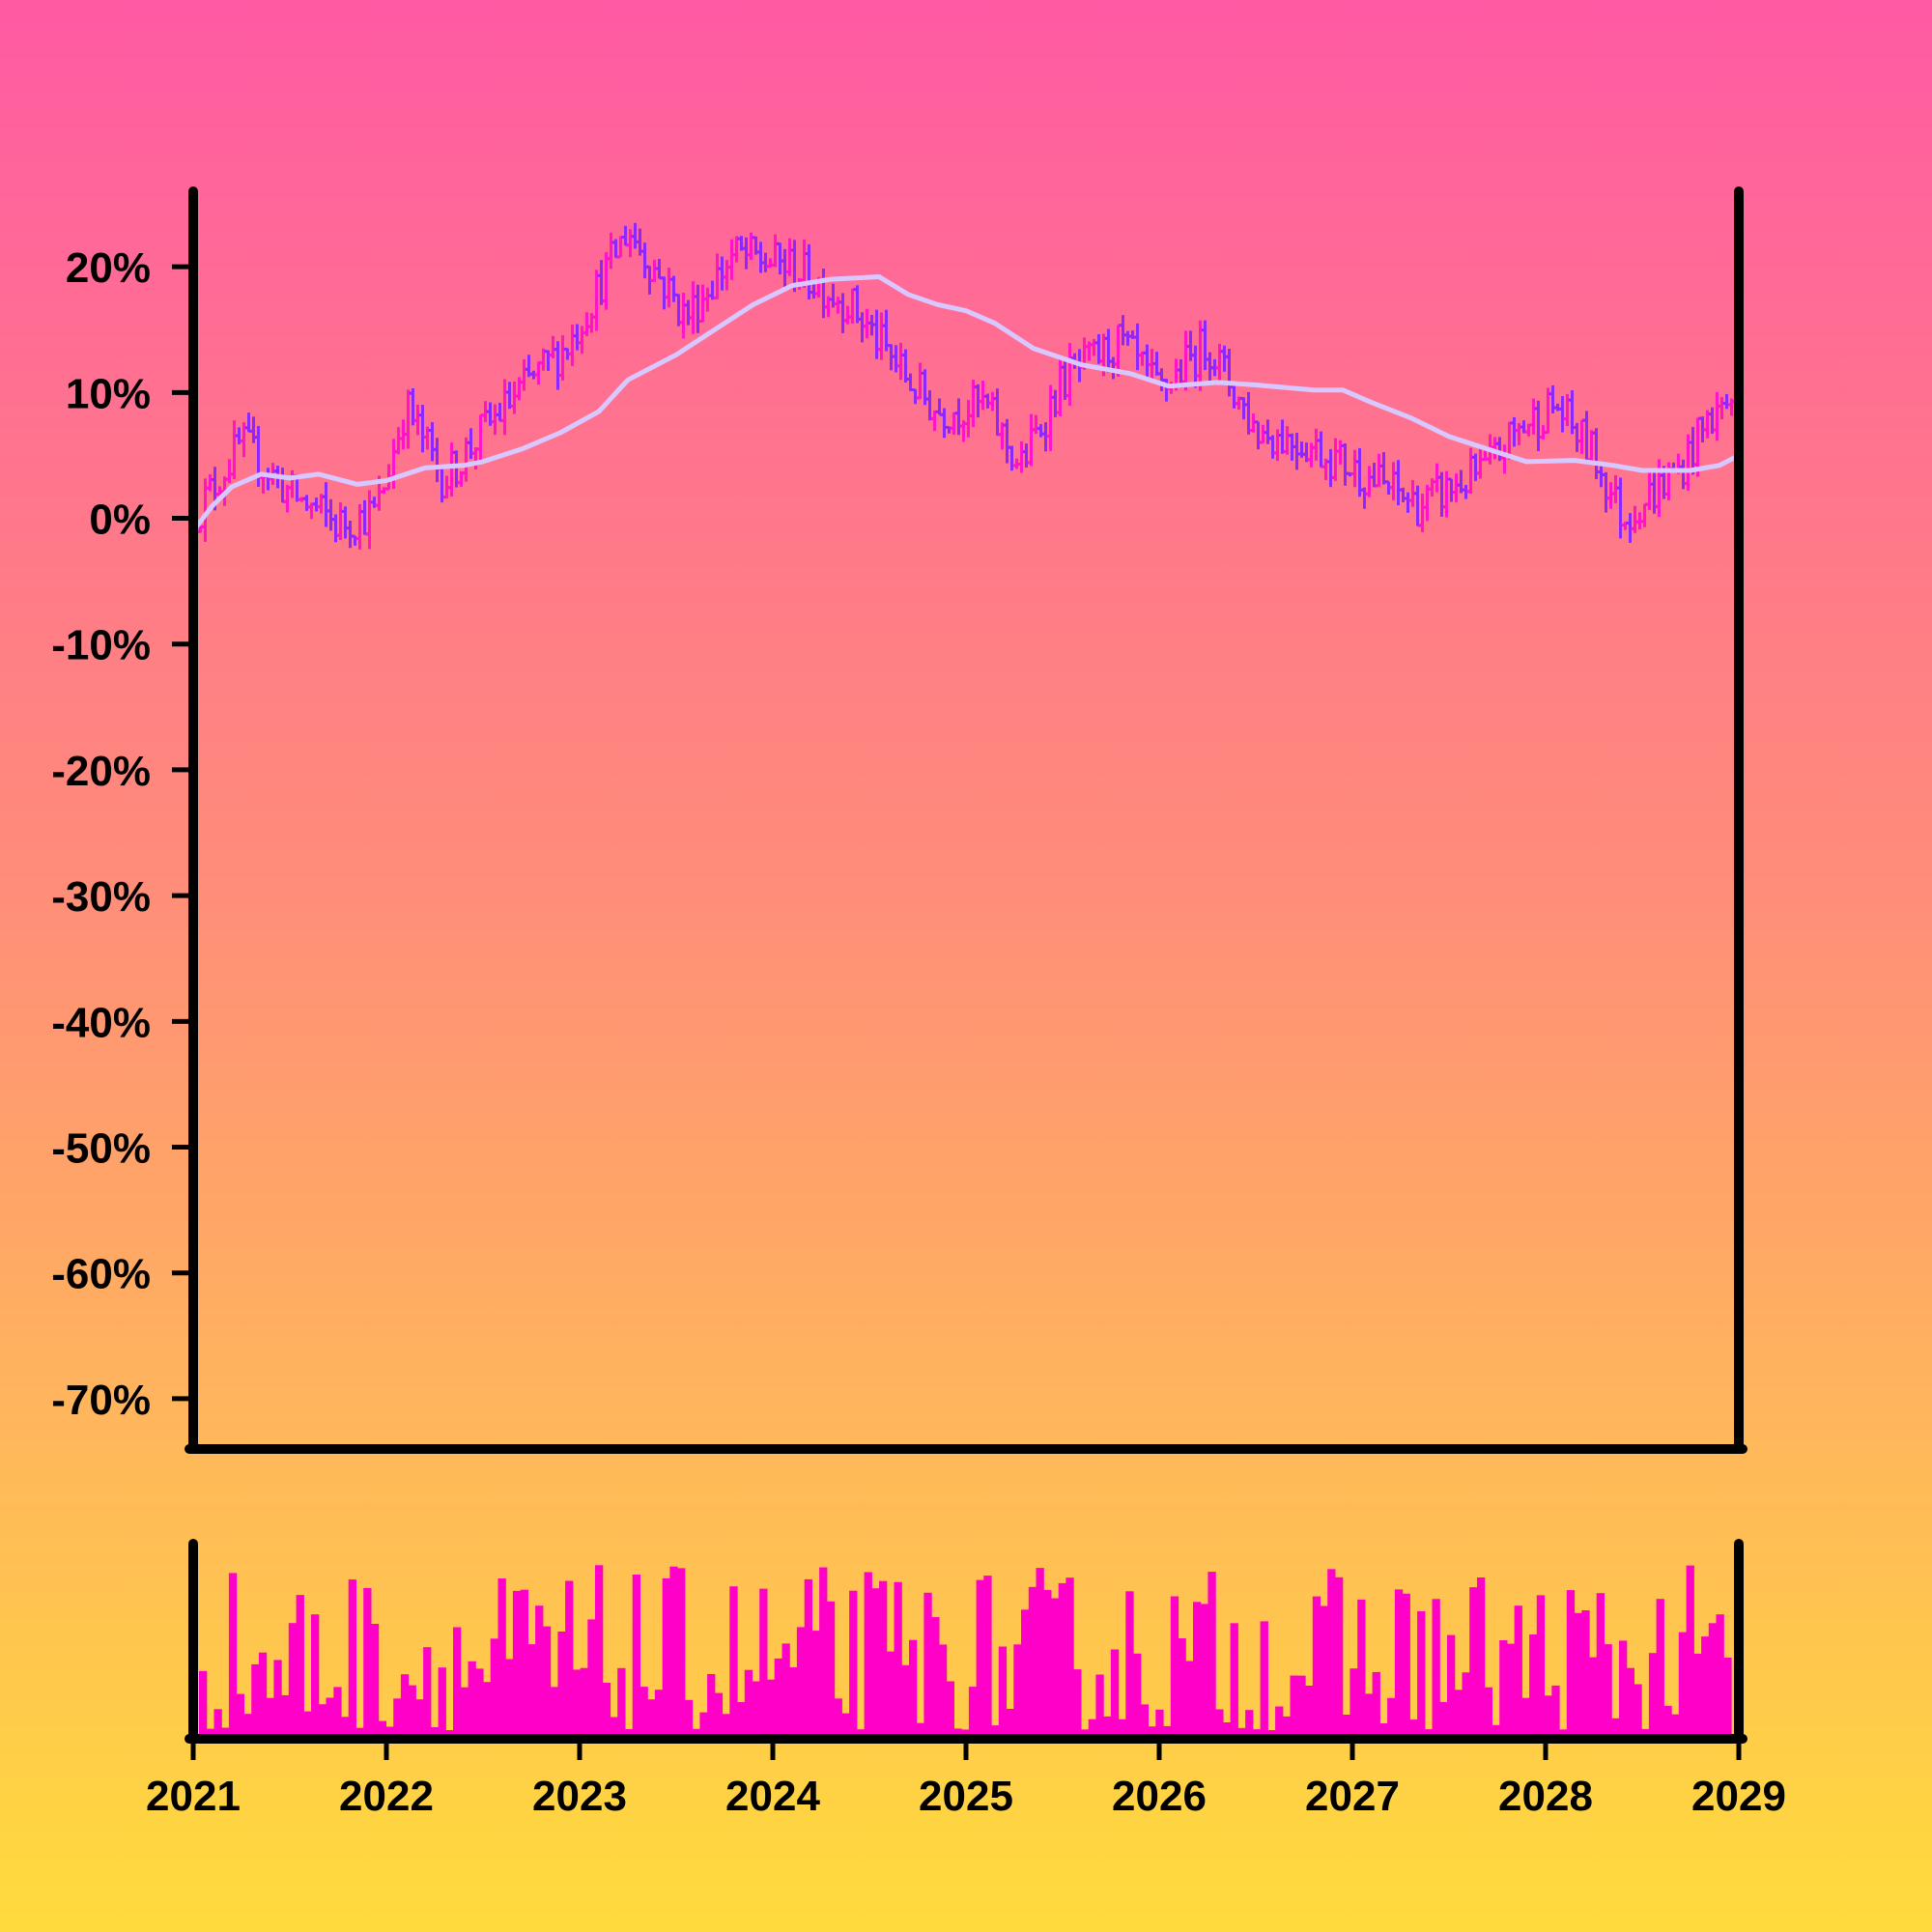  What do you see at coordinates (966, 1779) in the screenshot?
I see `x-ticks-group: 2021 2022 2023 2024 2025 2026 2027 2028 2029` at bounding box center [966, 1779].